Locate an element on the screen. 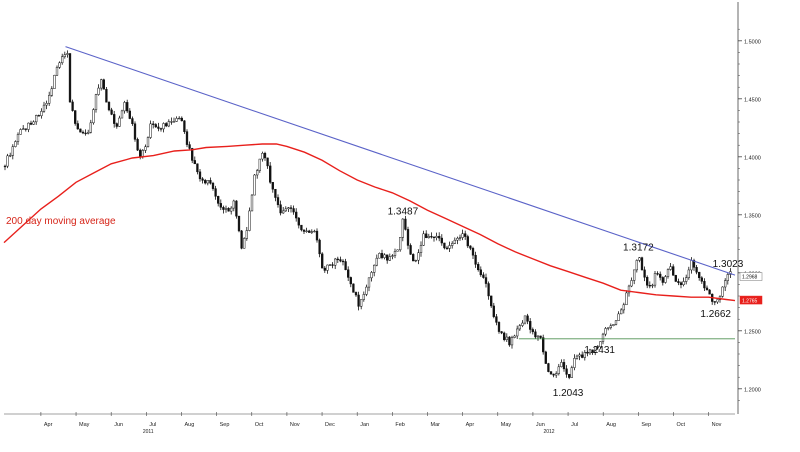  ma-value-label: 1.2765 is located at coordinates (750, 301).